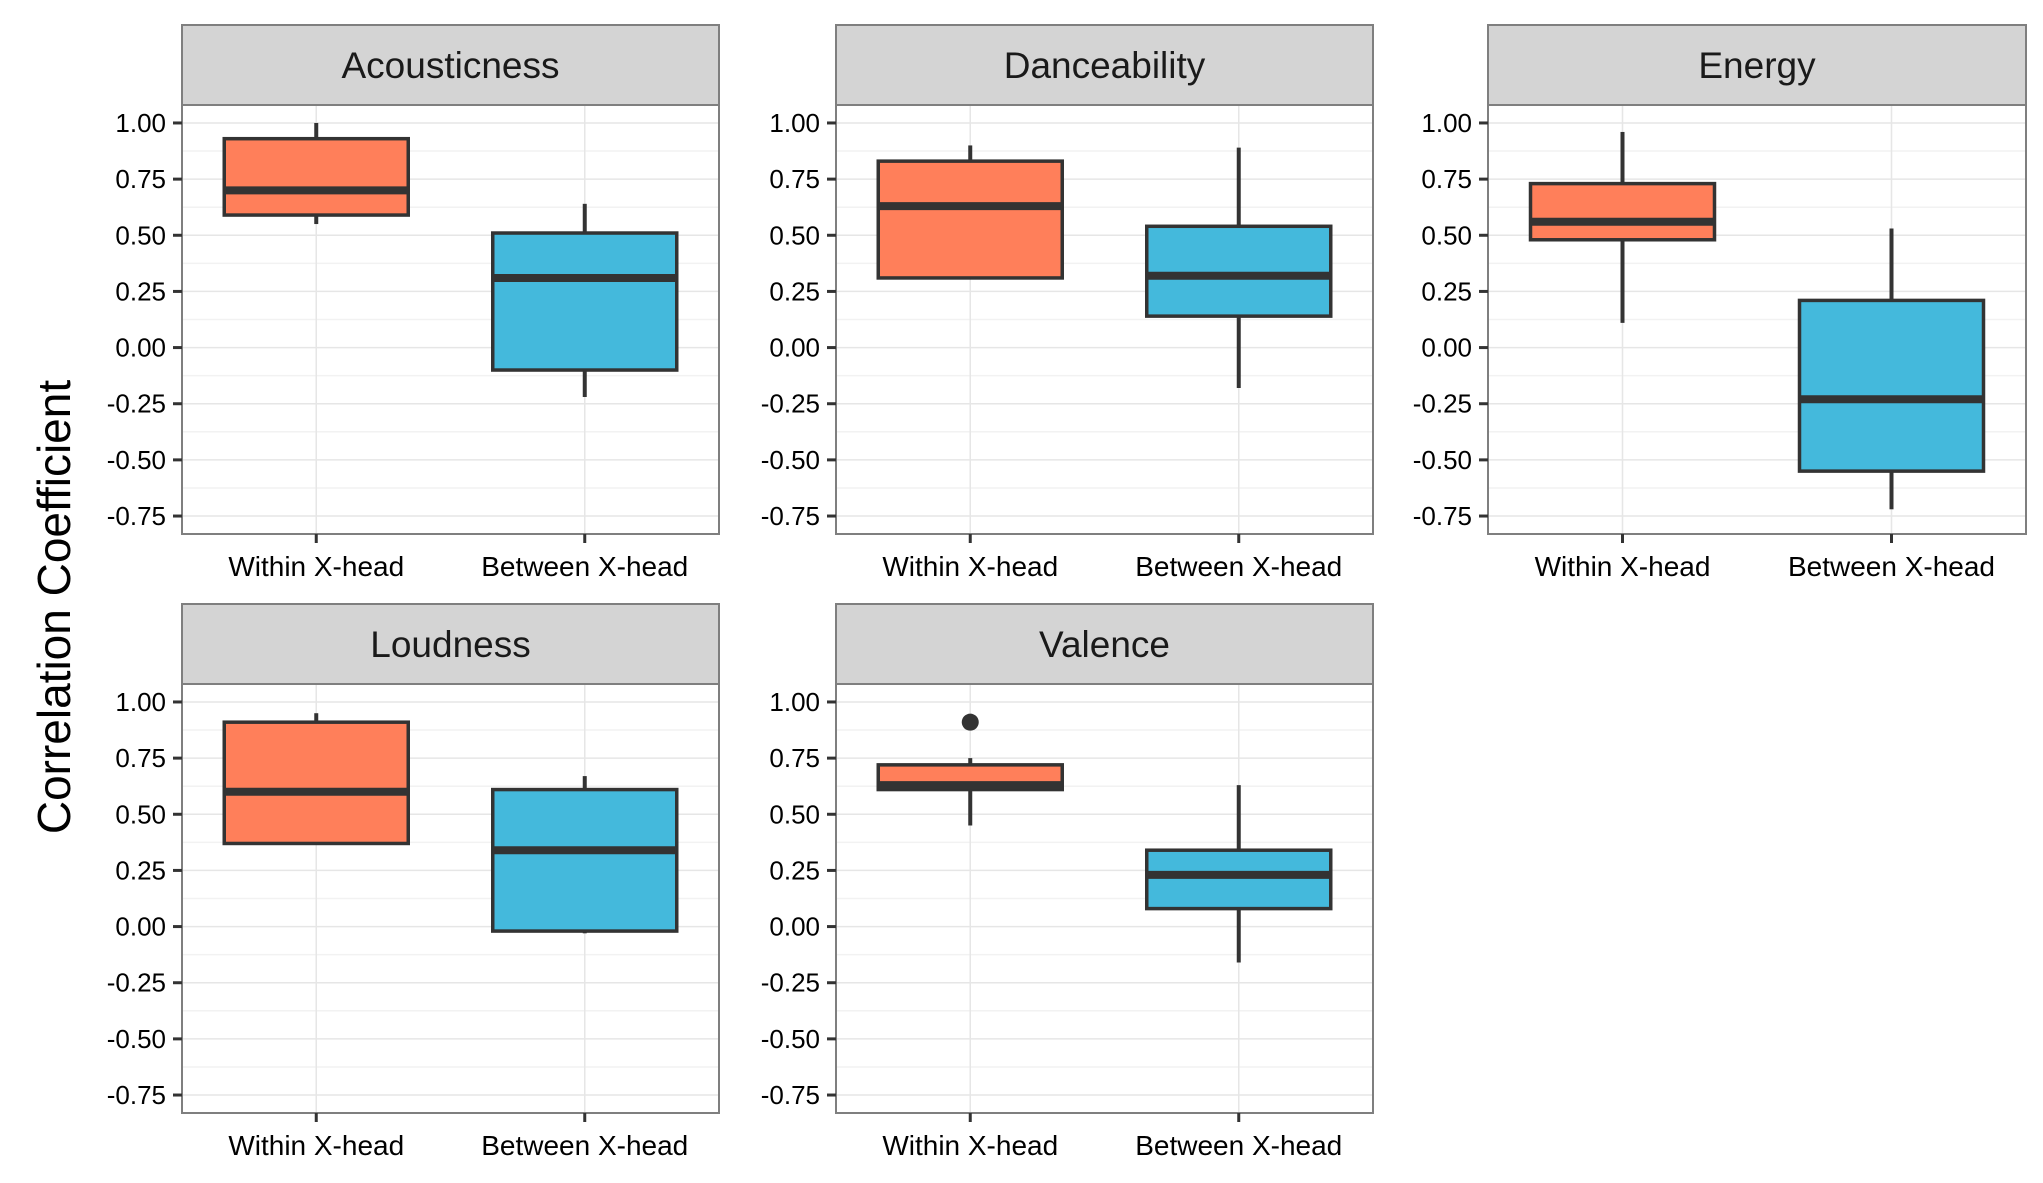  I want to click on facet-title: Valence, so click(1104, 644).